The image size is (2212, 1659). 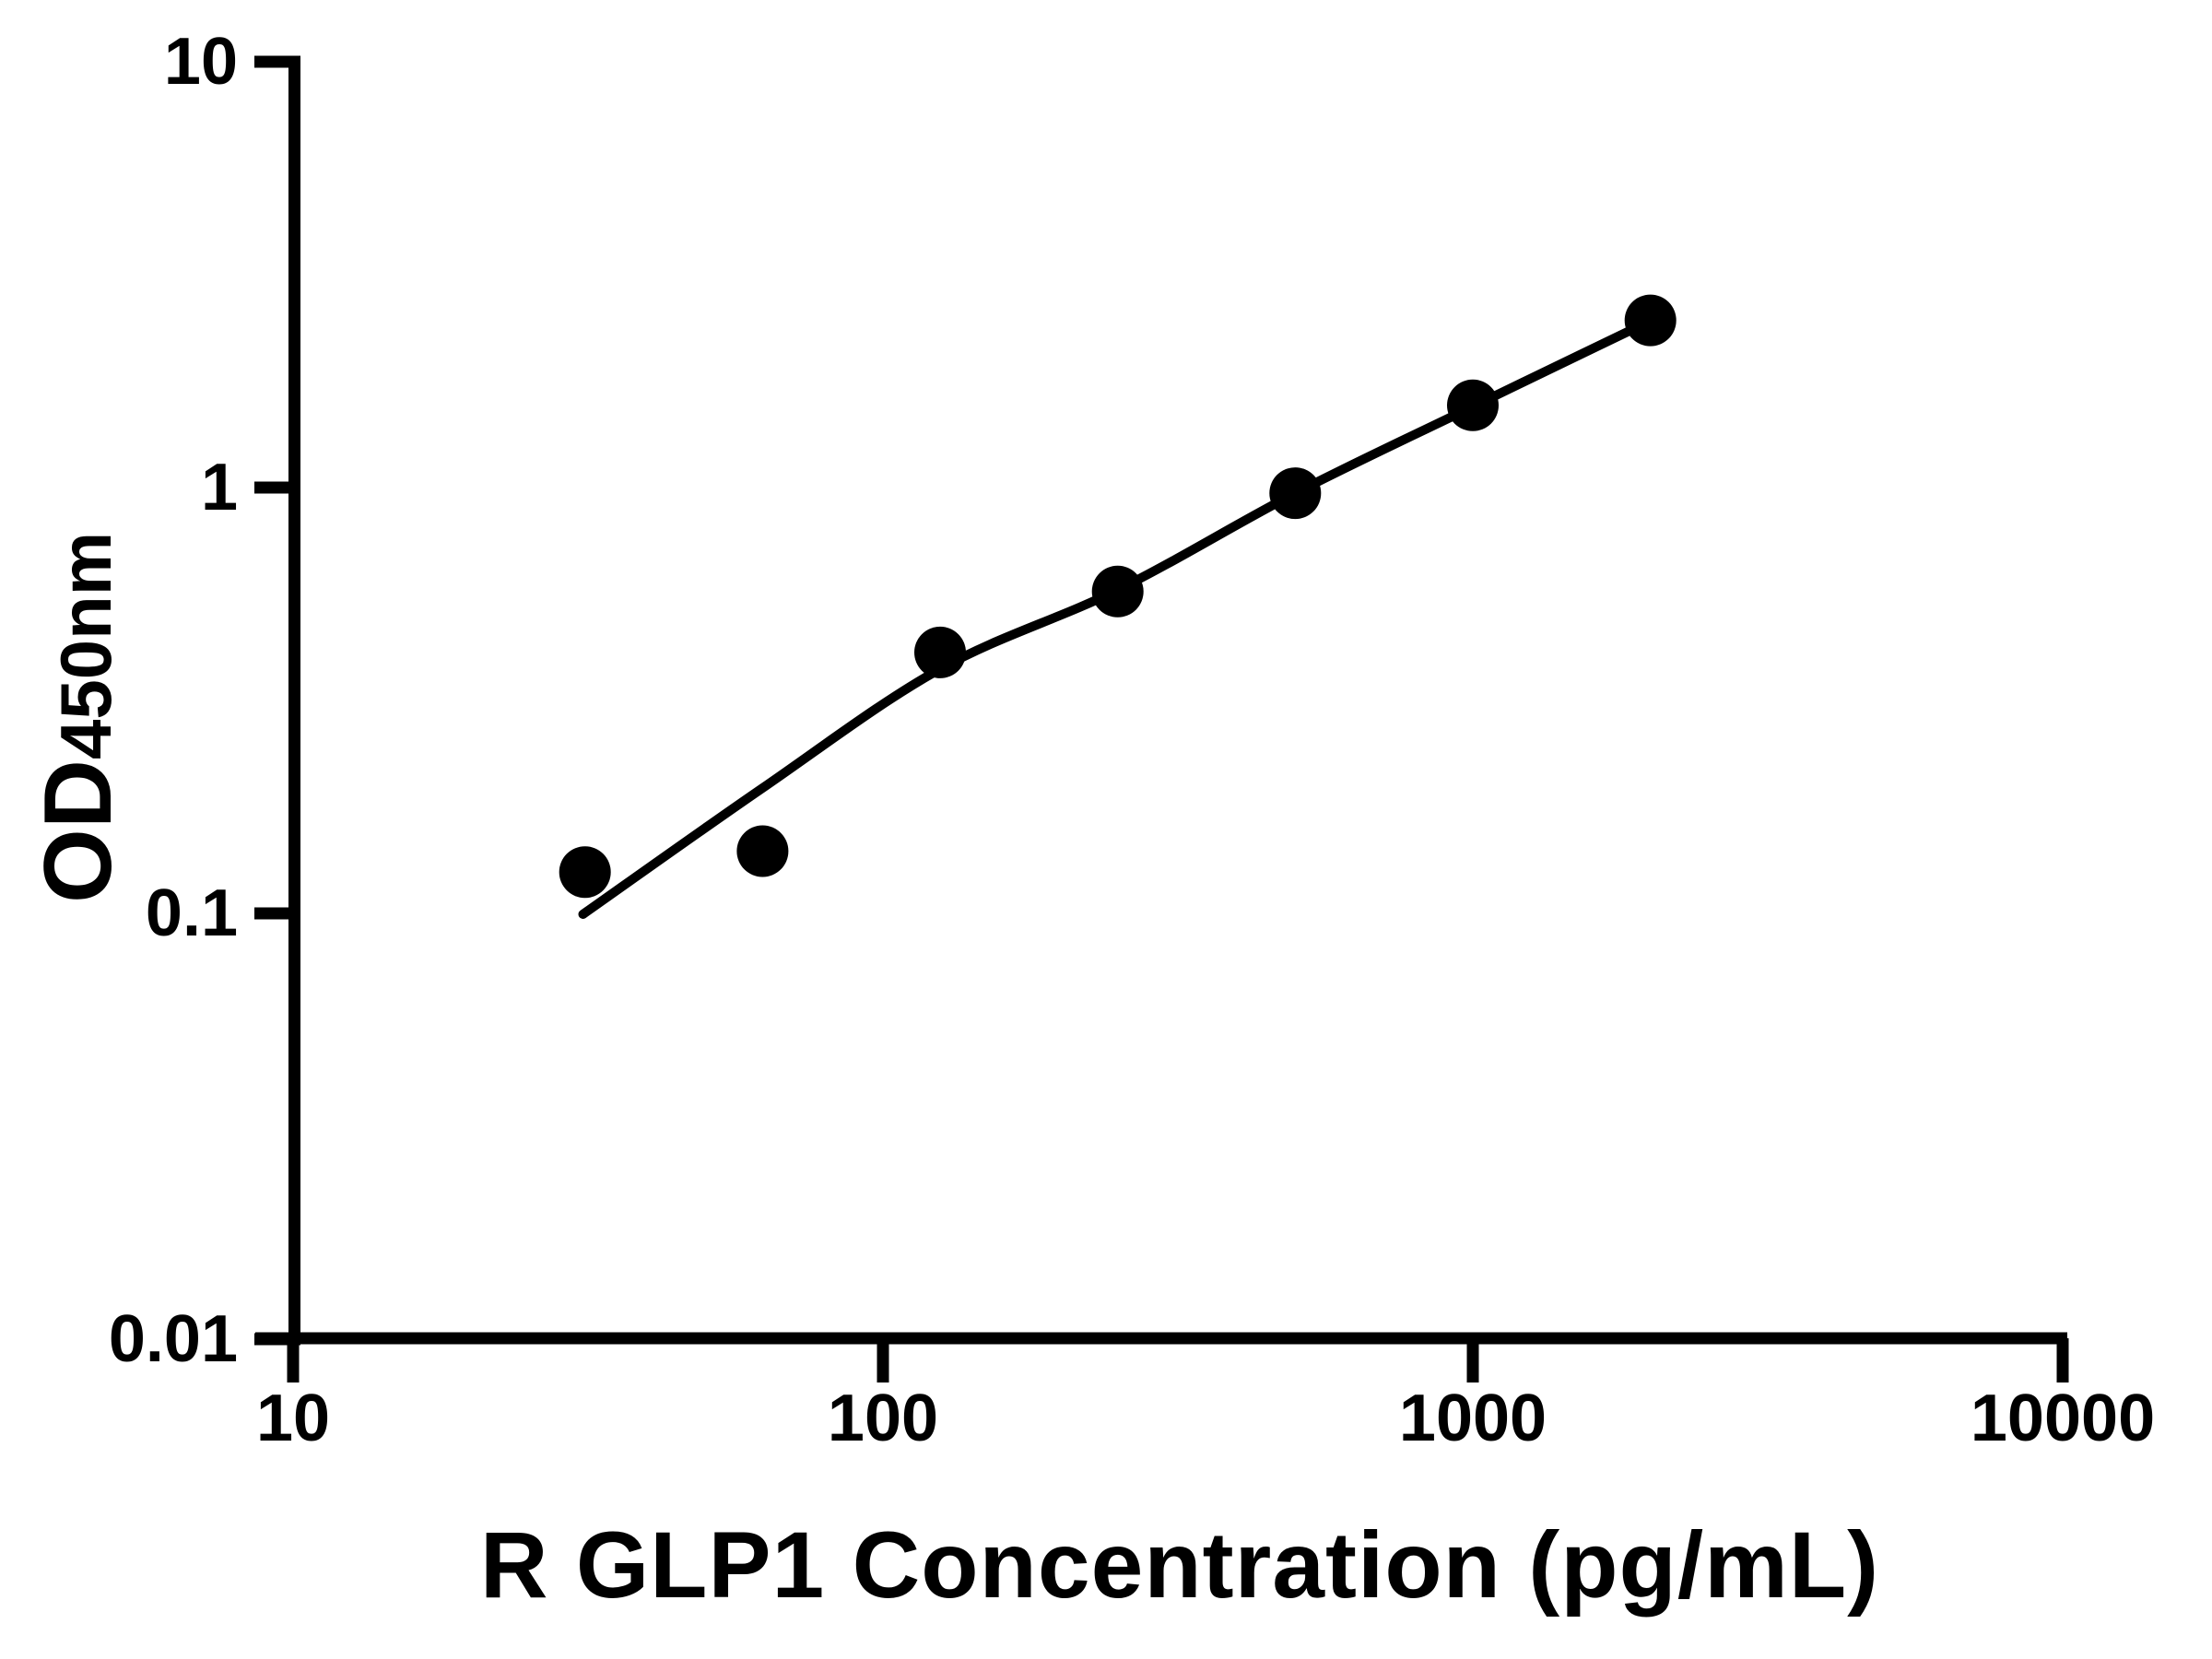 I want to click on x-tick-label: 10000, so click(x=2063, y=1418).